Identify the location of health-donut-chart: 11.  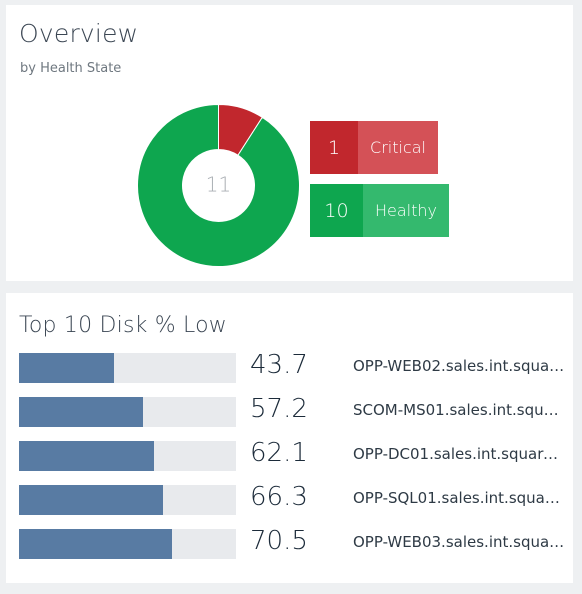
(218, 185).